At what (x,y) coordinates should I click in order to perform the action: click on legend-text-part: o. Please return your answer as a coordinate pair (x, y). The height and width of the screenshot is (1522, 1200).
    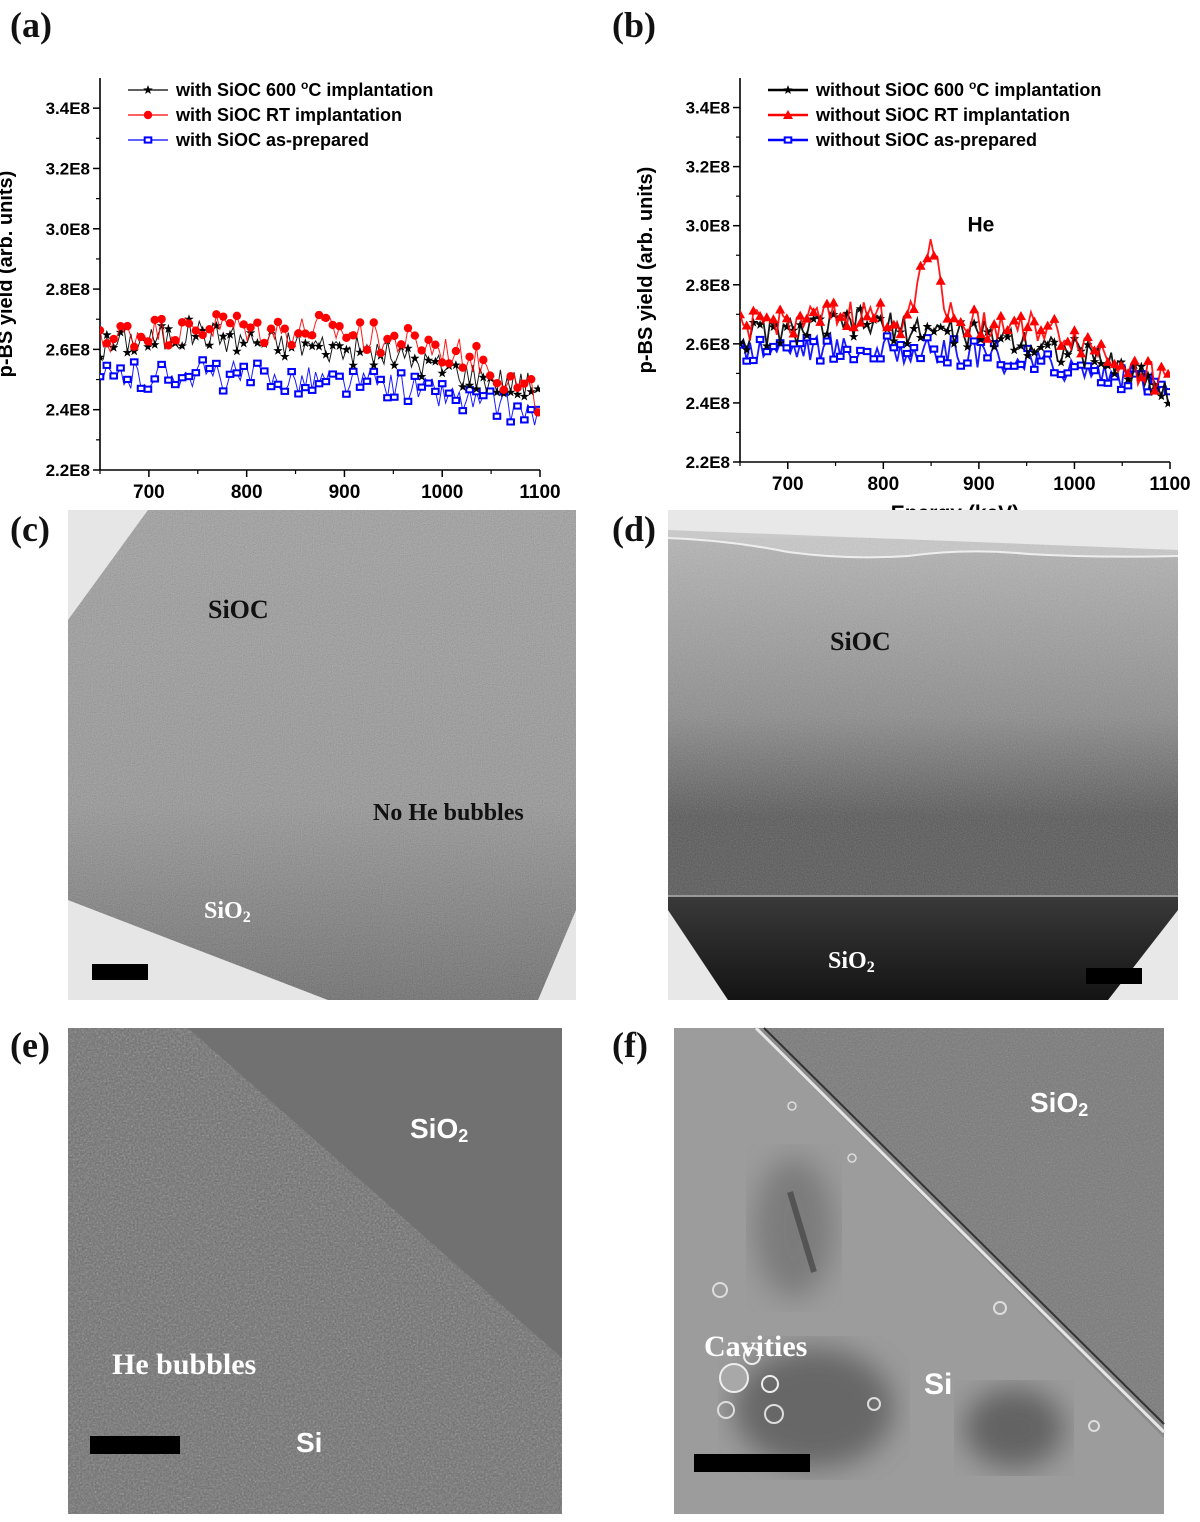
    Looking at the image, I should click on (972, 85).